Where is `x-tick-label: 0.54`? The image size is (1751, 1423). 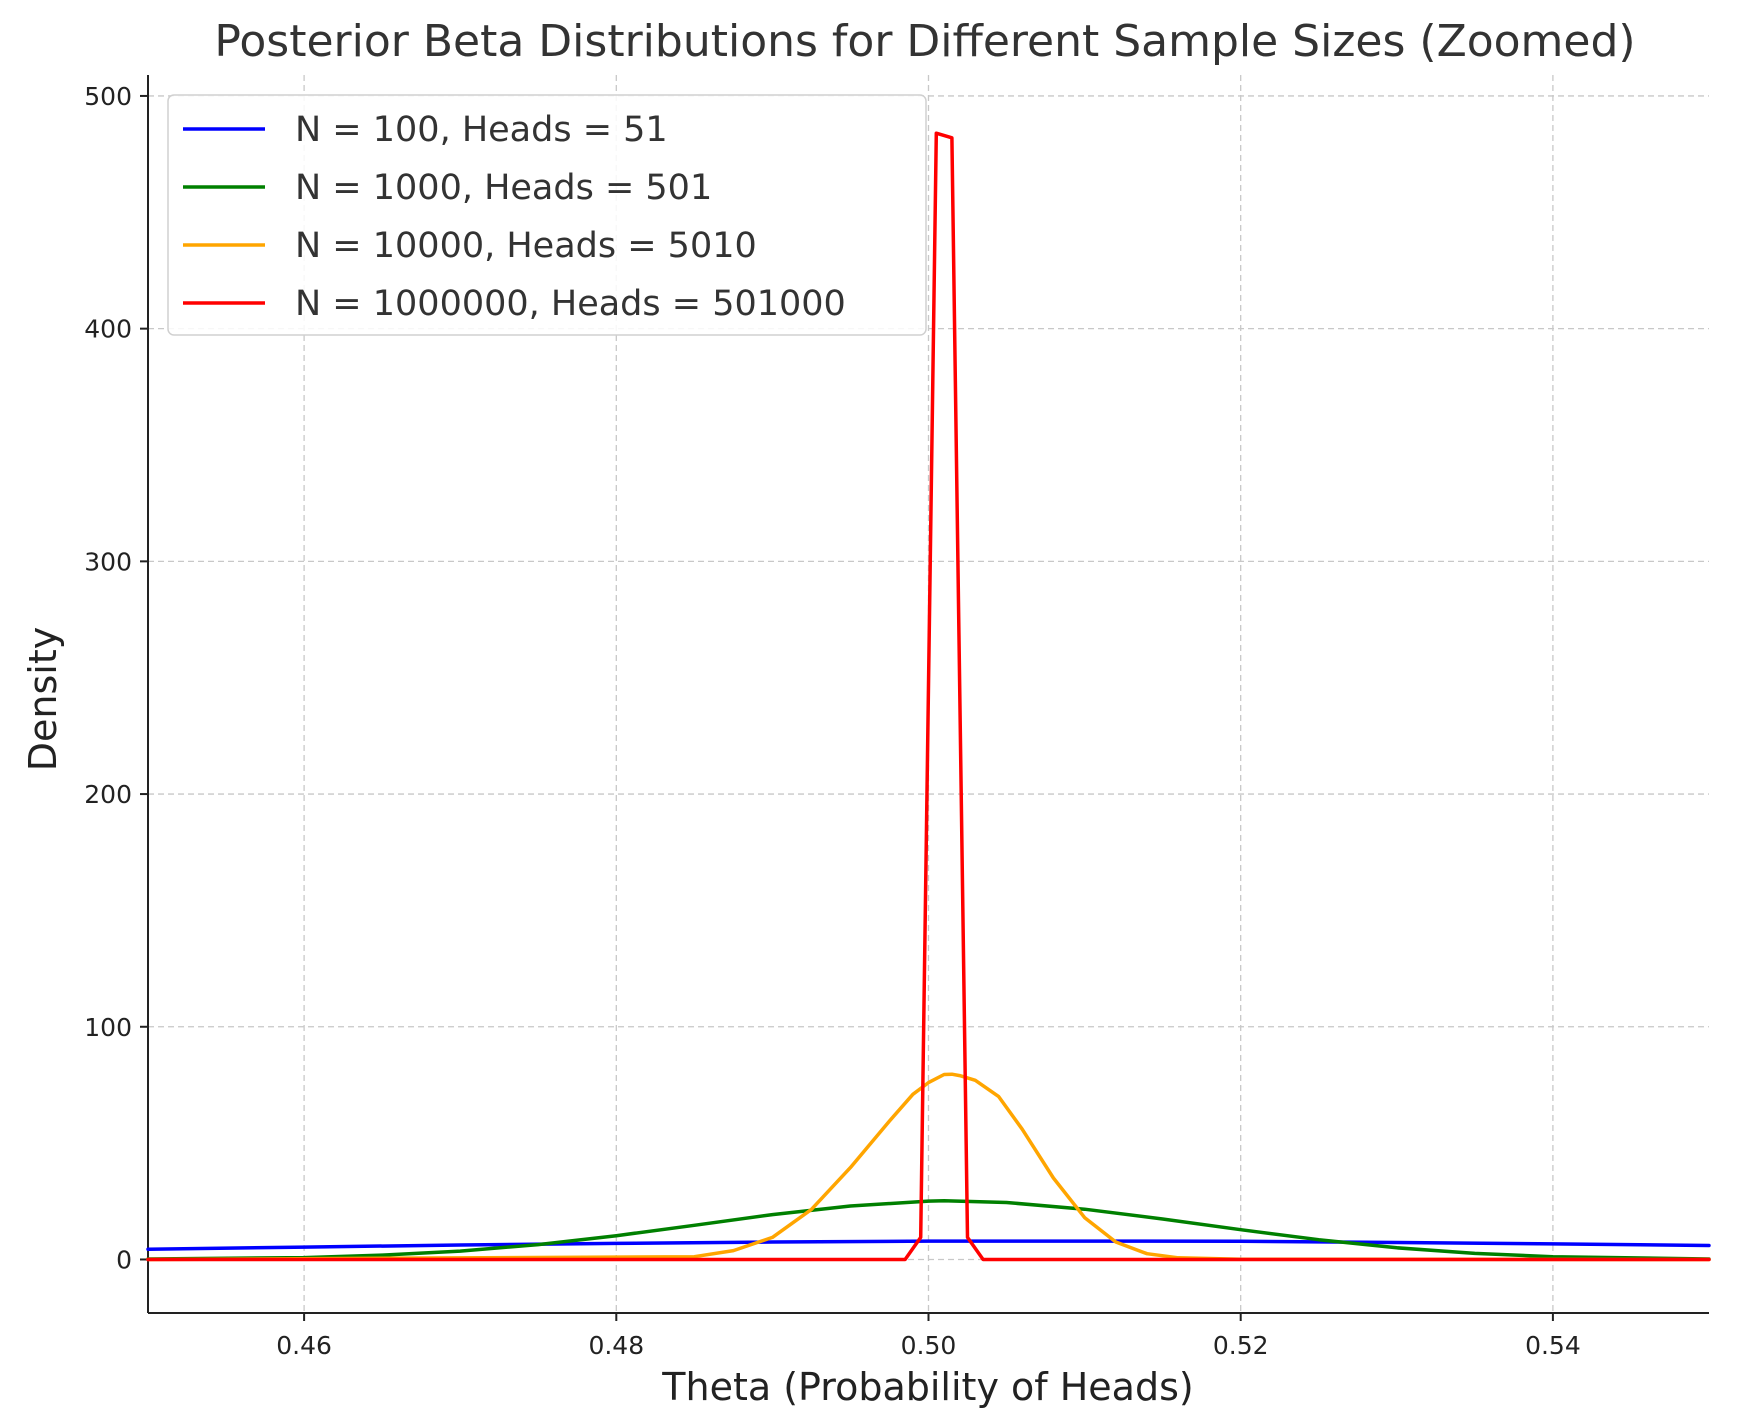
x-tick-label: 0.54 is located at coordinates (1553, 1345).